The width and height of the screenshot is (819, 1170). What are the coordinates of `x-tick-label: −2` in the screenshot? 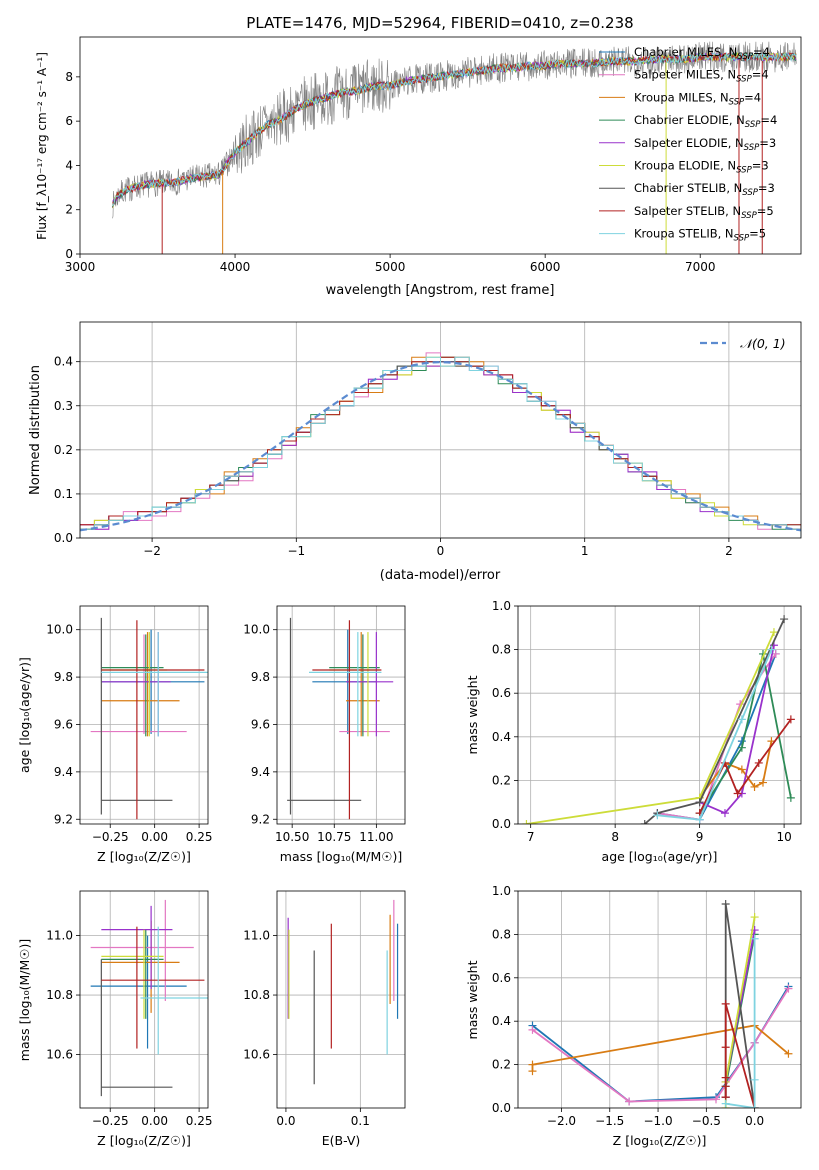 It's located at (152, 551).